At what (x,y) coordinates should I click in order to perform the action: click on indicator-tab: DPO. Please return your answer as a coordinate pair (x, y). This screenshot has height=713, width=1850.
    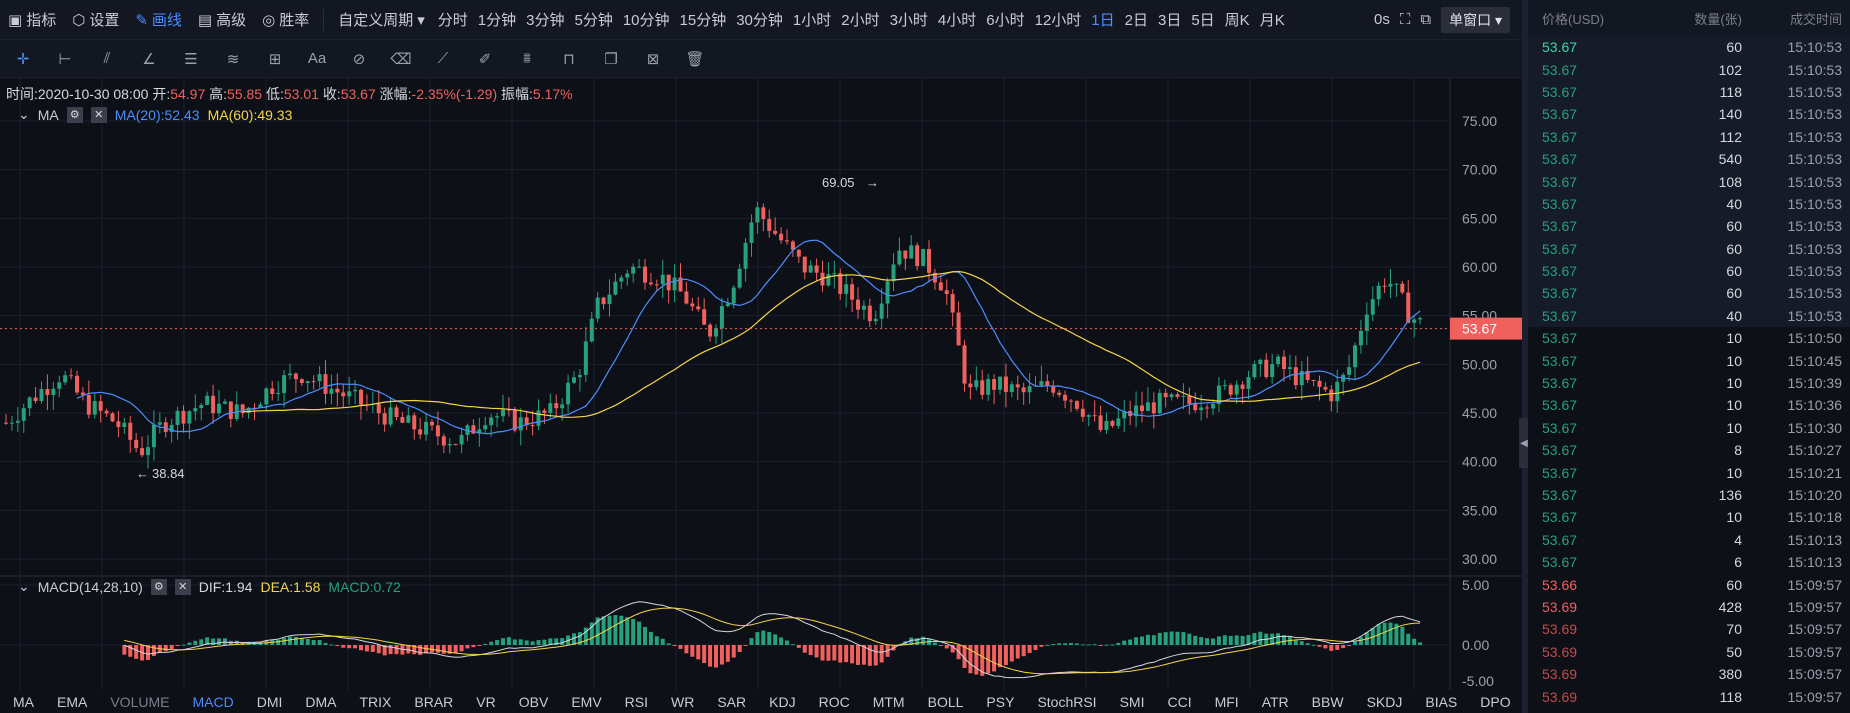
    Looking at the image, I should click on (1495, 701).